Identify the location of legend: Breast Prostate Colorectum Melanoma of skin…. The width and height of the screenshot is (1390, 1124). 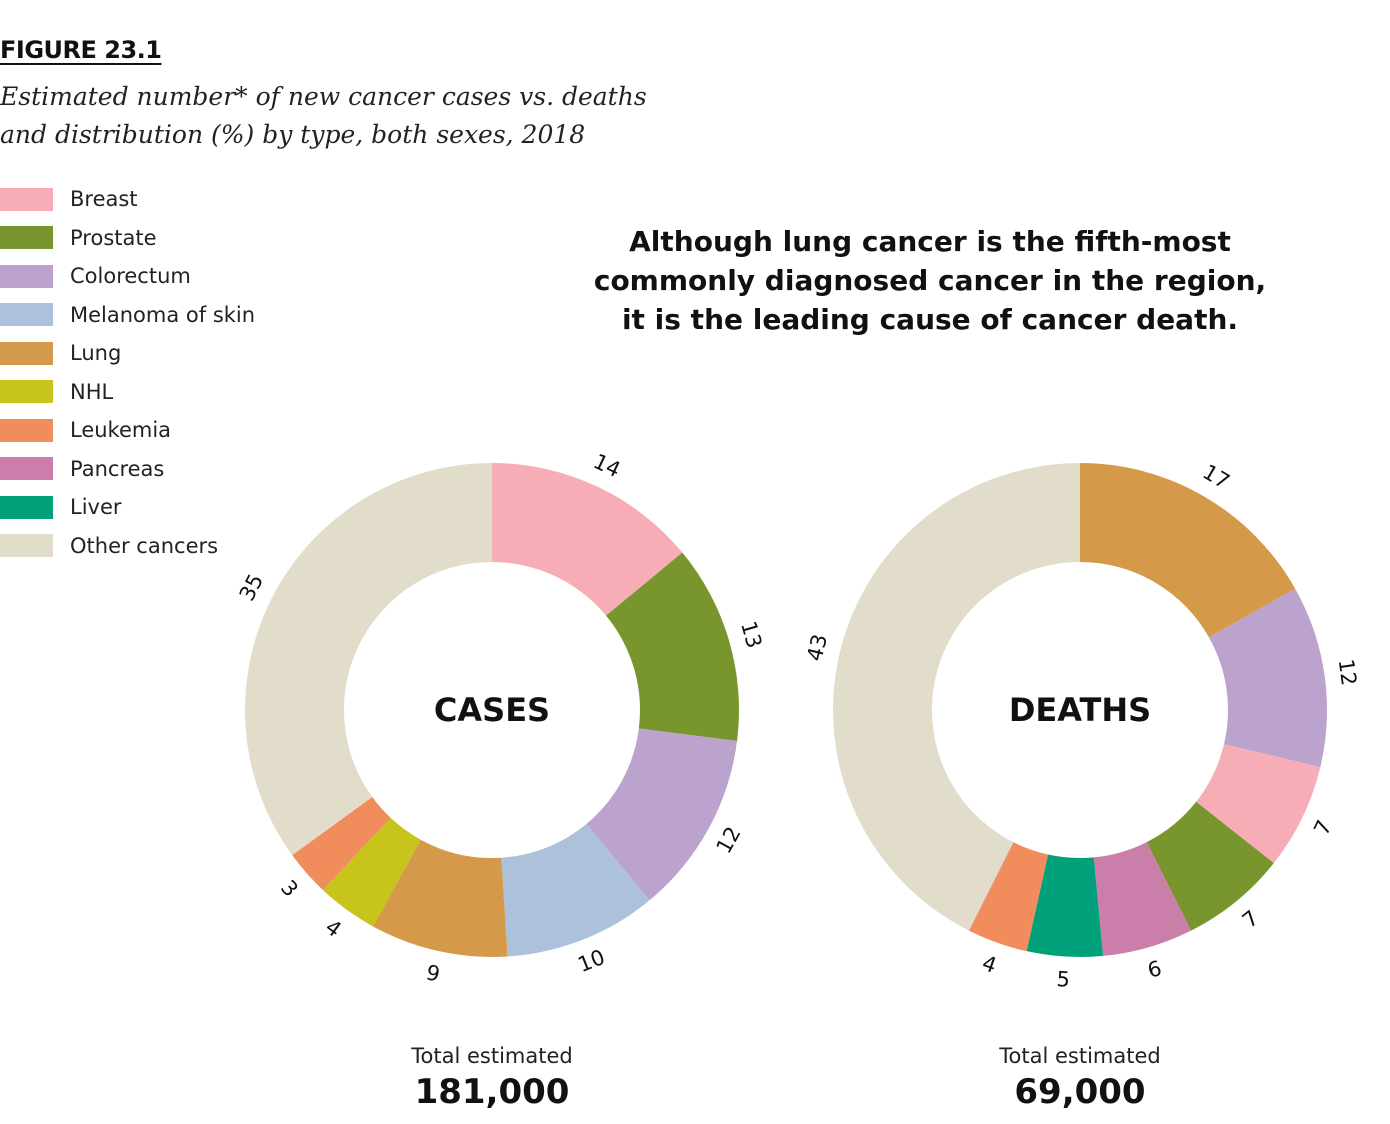
(127, 372).